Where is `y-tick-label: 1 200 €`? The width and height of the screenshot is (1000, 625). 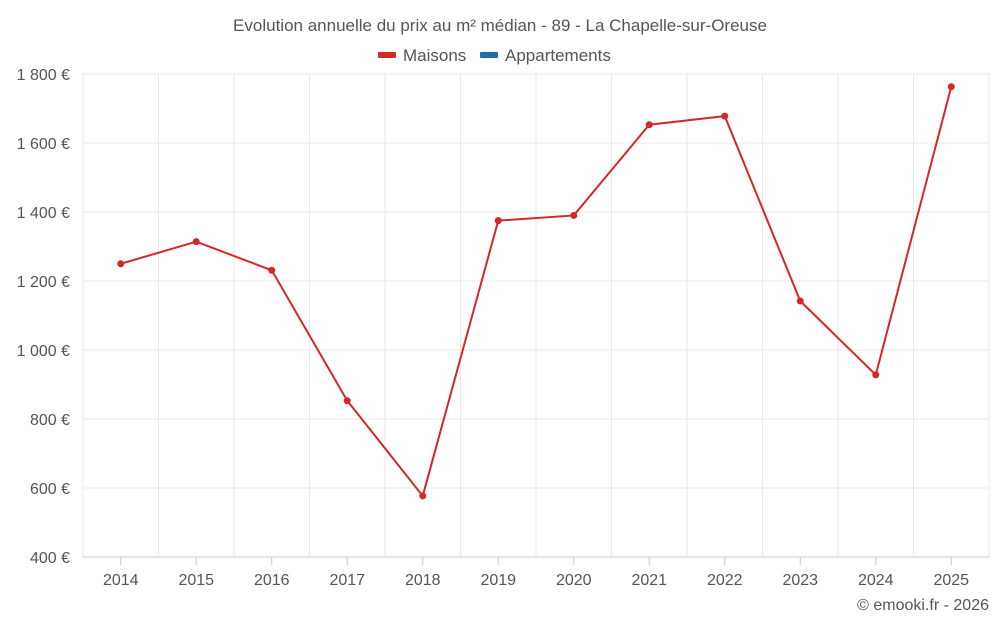 y-tick-label: 1 200 € is located at coordinates (43, 282).